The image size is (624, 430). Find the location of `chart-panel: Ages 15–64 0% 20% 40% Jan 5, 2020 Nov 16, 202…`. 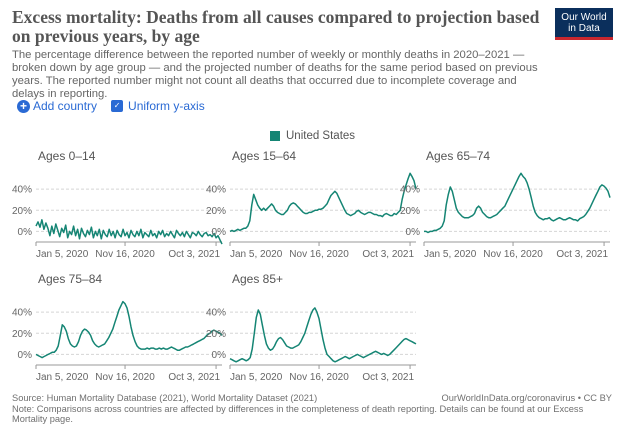

chart-panel: Ages 15–64 0% 20% 40% Jan 5, 2020 Nov 16, 202… is located at coordinates (311, 204).